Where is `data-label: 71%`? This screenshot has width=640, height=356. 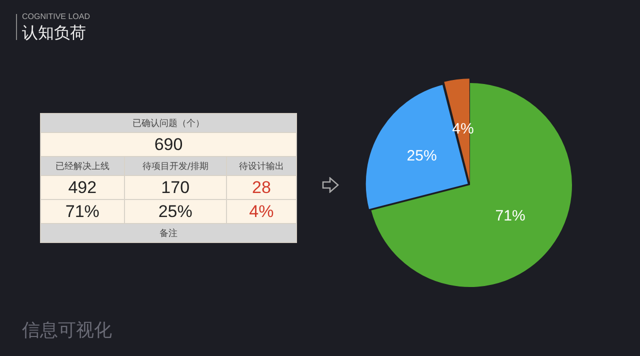 data-label: 71% is located at coordinates (510, 215).